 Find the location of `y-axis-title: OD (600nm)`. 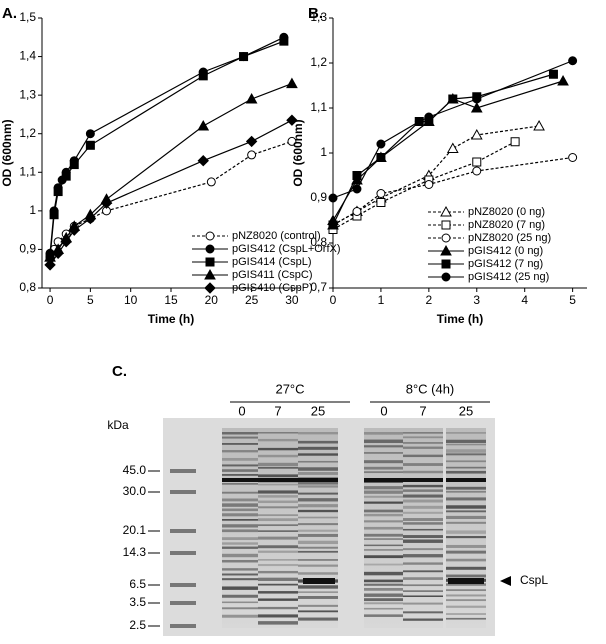

y-axis-title: OD (600nm) is located at coordinates (298, 152).